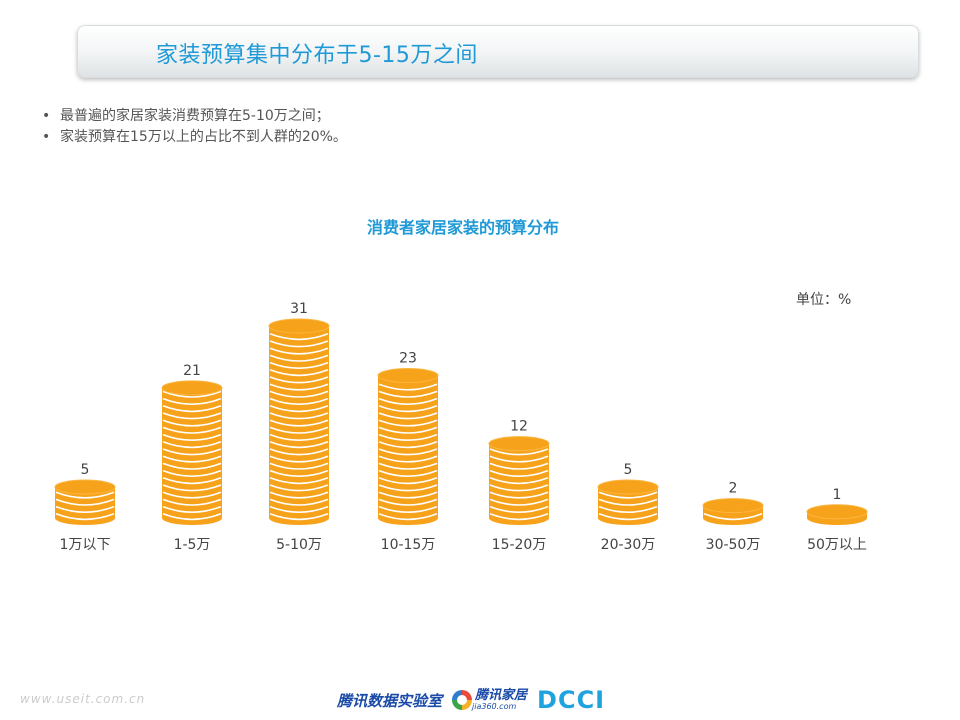  I want to click on tencent-jiaju-logo: 腾讯家居 jia360.com, so click(489, 700).